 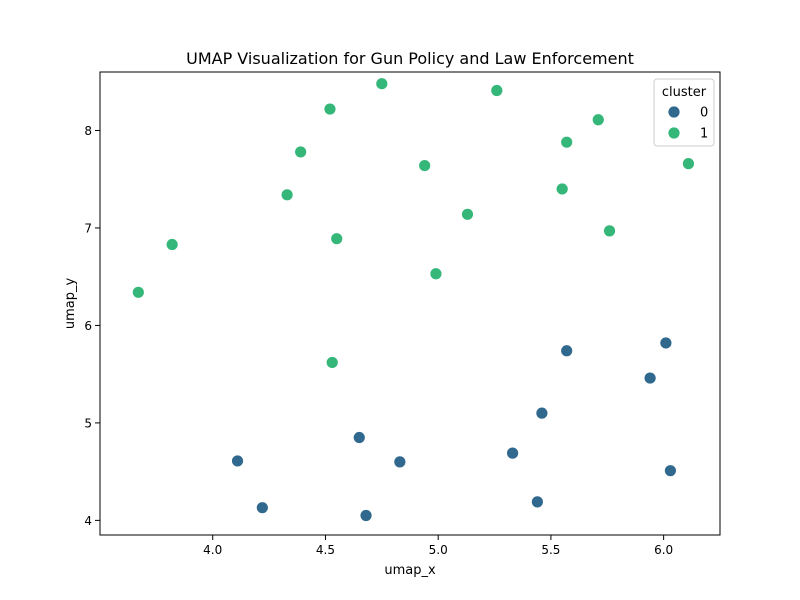 What do you see at coordinates (663, 550) in the screenshot?
I see `x-tick-label: 6.0` at bounding box center [663, 550].